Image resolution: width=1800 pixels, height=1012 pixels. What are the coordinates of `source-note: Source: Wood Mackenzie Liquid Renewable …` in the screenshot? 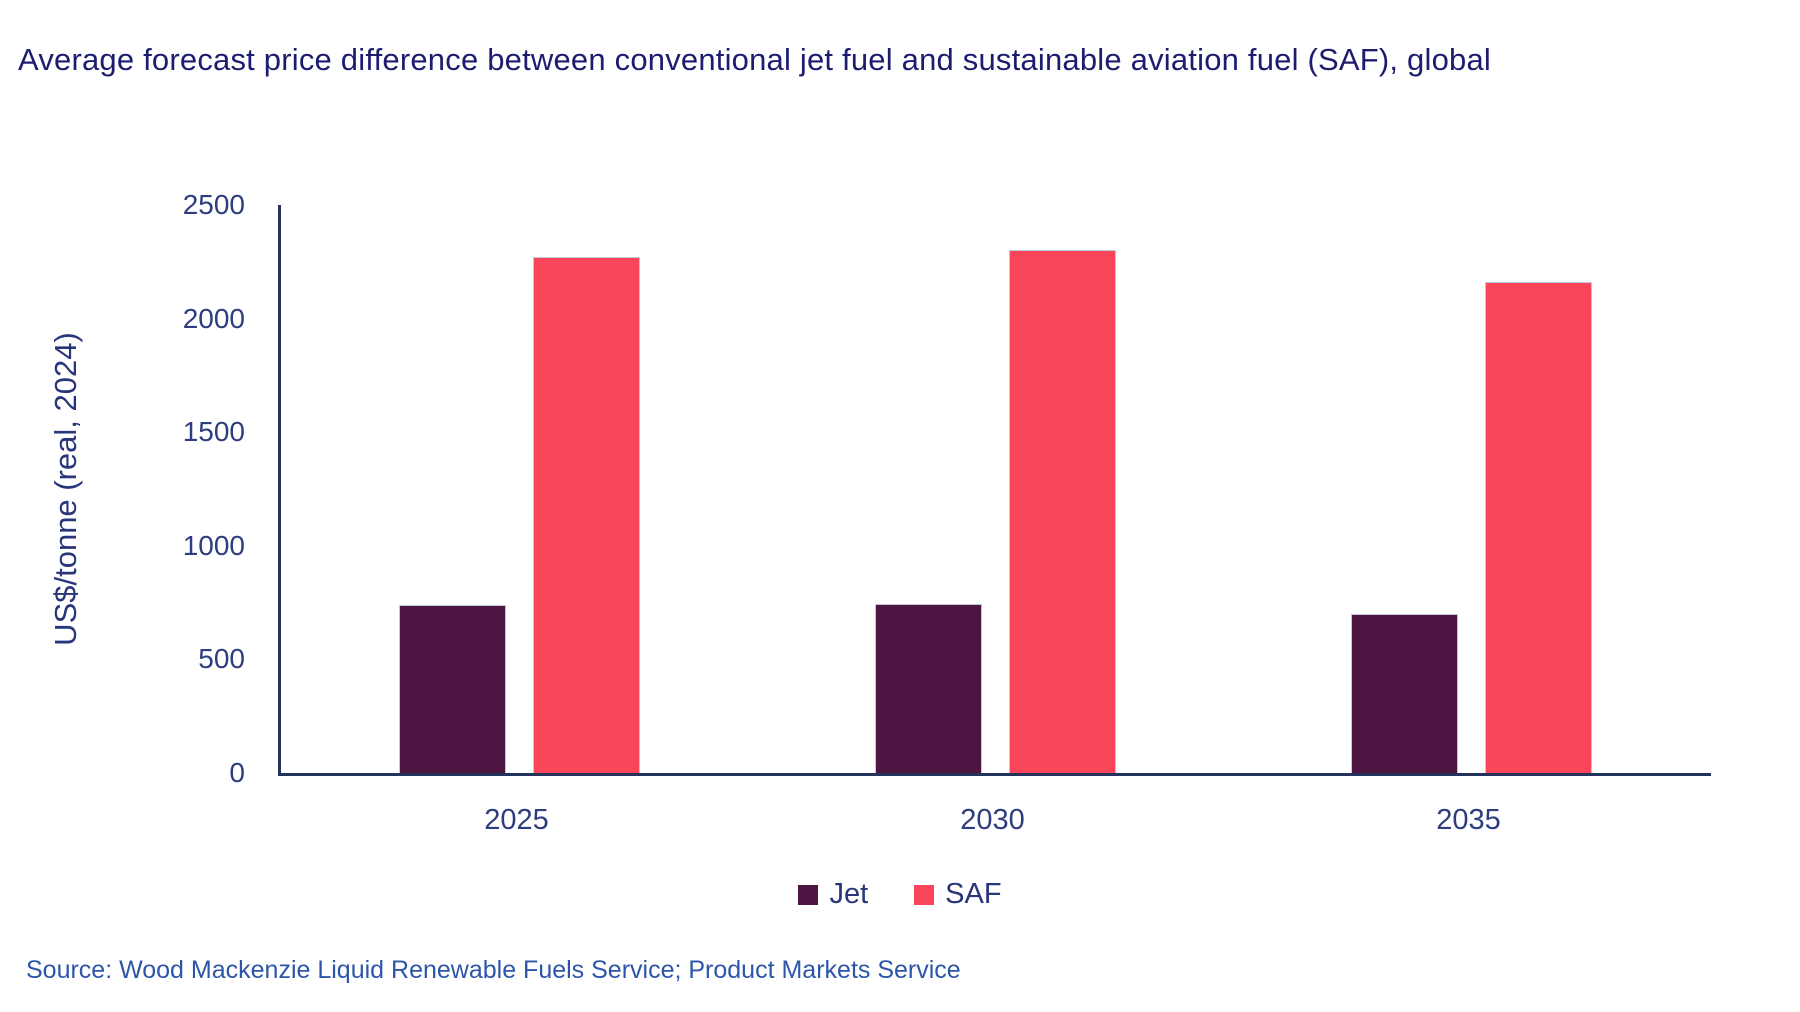 It's located at (493, 970).